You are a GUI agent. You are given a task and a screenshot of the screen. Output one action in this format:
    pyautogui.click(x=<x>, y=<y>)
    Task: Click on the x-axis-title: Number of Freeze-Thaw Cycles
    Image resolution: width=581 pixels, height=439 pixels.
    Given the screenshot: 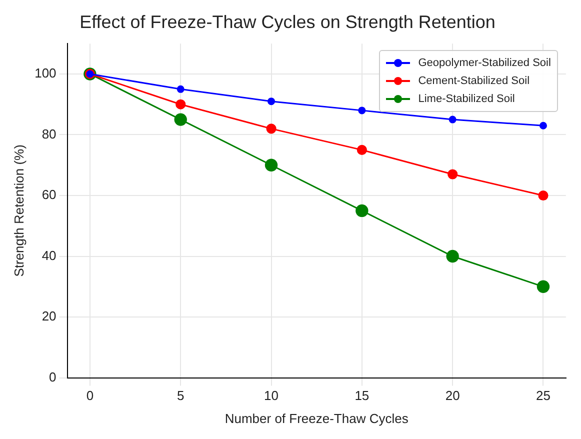 What is the action you would take?
    pyautogui.click(x=316, y=418)
    